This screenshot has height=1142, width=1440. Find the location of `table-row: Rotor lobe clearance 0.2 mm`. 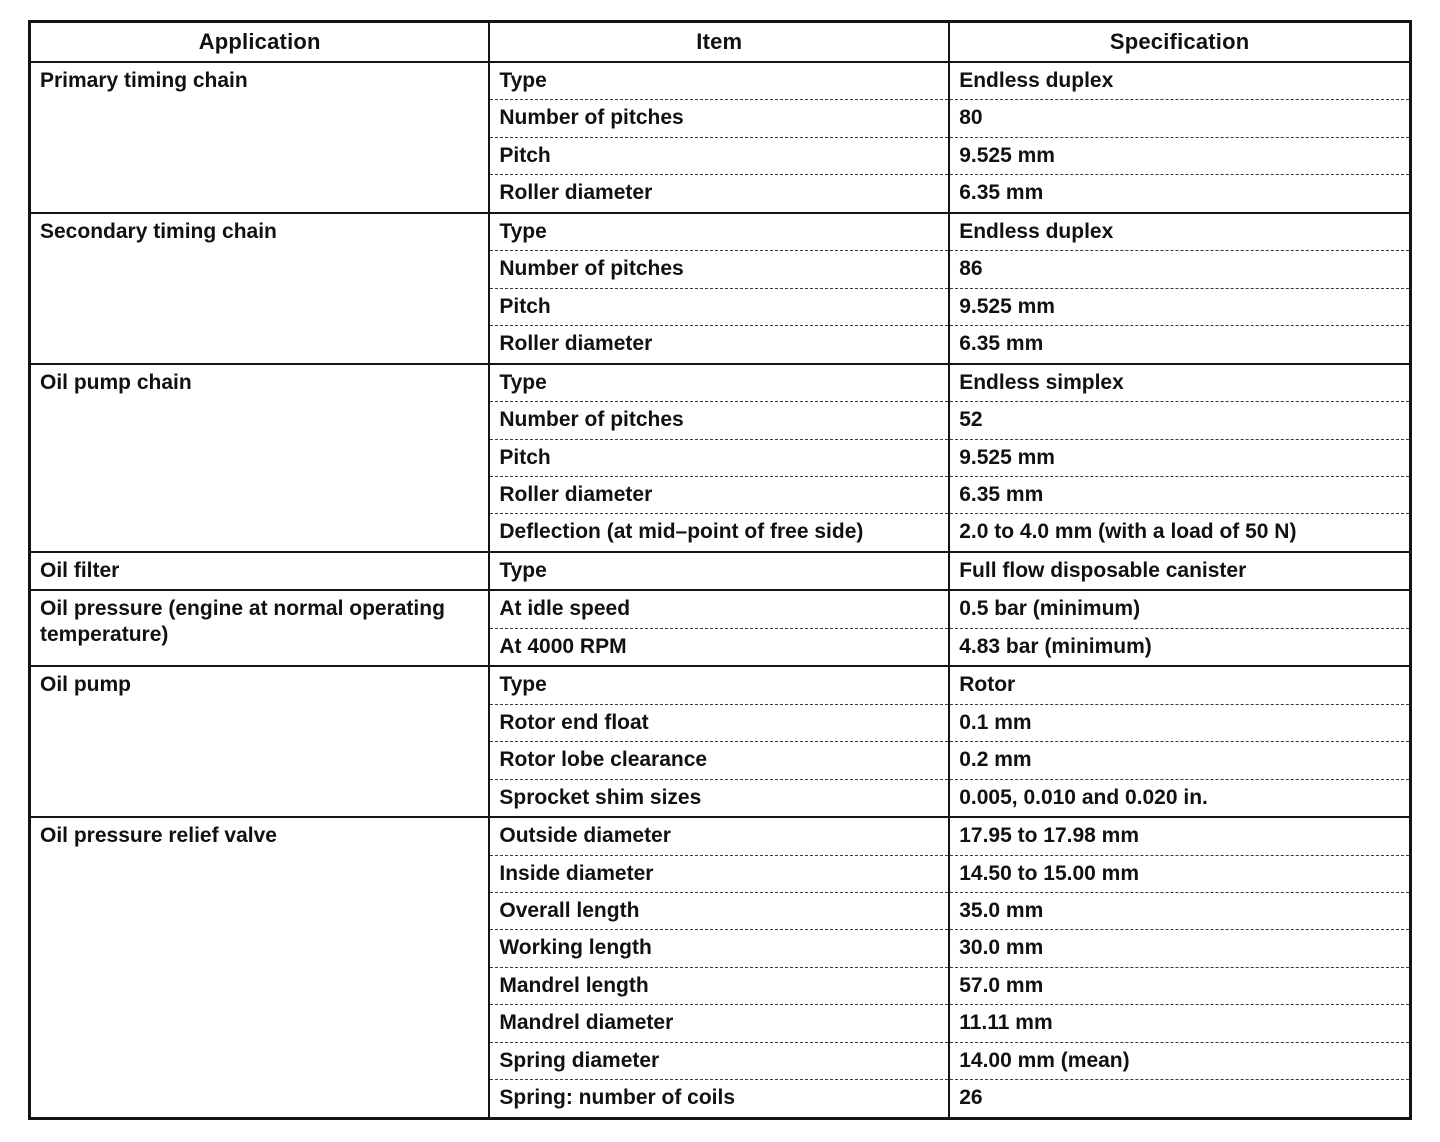

table-row: Rotor lobe clearance 0.2 mm is located at coordinates (721, 760).